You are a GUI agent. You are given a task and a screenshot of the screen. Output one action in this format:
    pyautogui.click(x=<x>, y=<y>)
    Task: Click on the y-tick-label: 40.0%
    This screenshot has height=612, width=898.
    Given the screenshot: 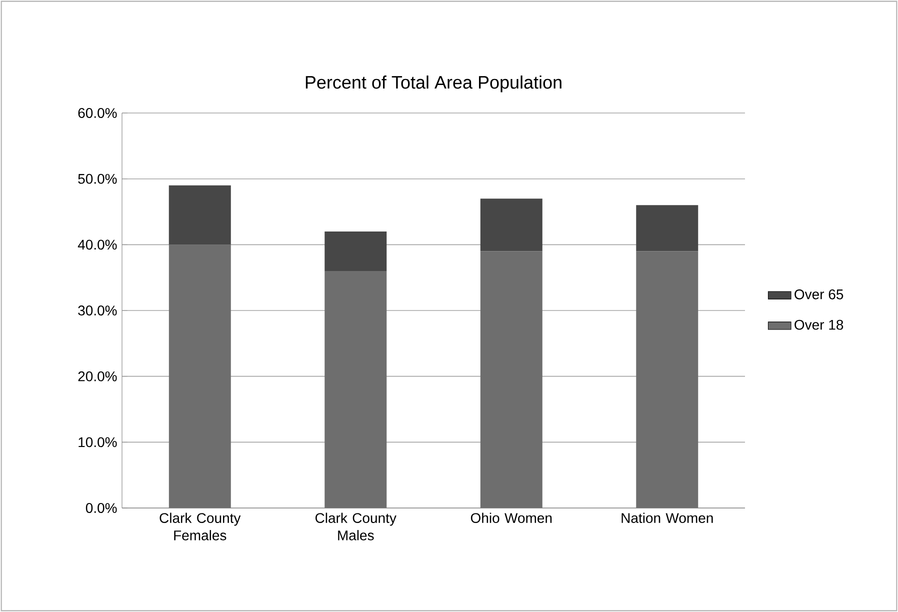 What is the action you would take?
    pyautogui.click(x=97, y=245)
    